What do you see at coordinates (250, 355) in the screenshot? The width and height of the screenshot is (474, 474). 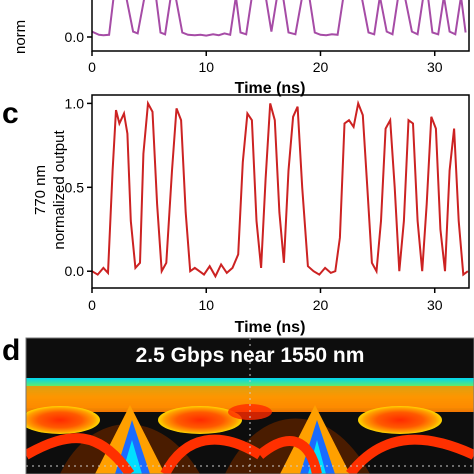 I see `panel-d-title: 2.5 Gbps near 1550 nm` at bounding box center [250, 355].